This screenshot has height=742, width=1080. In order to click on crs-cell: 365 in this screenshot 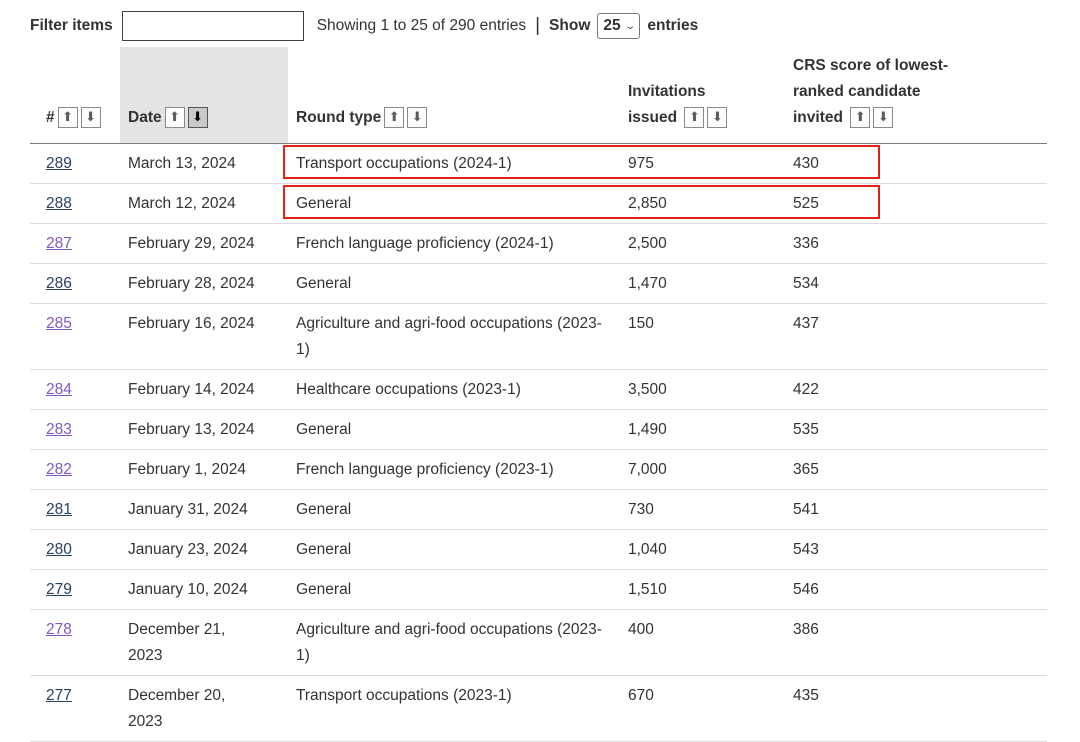, I will do `click(916, 469)`.